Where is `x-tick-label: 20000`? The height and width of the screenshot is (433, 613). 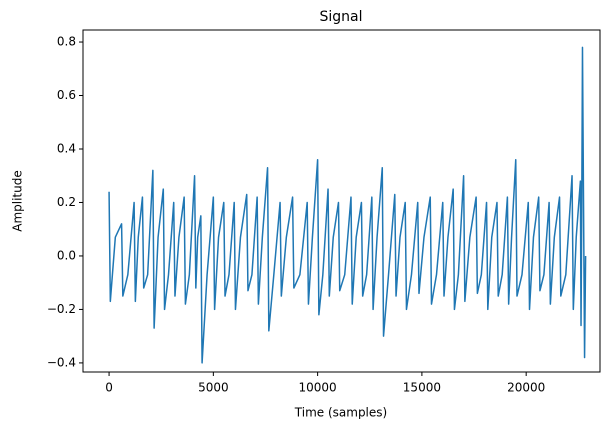 x-tick-label: 20000 is located at coordinates (526, 388).